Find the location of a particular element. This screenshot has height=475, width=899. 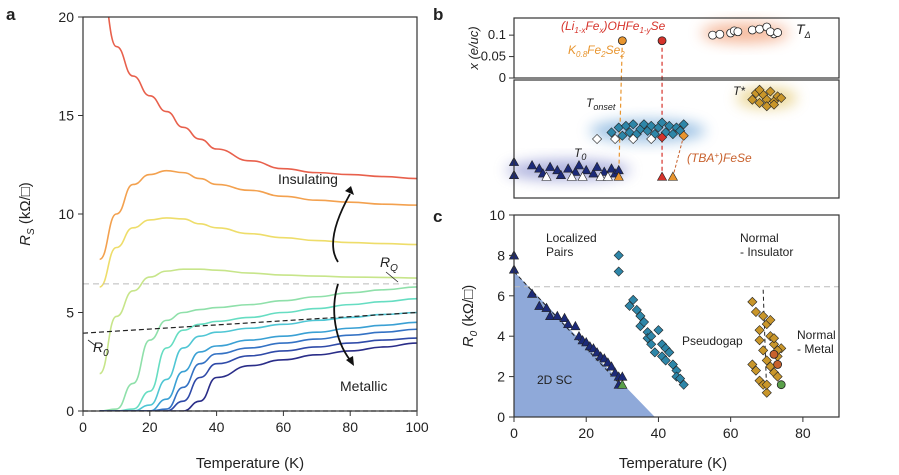

panel-c-points is located at coordinates (647, 324).